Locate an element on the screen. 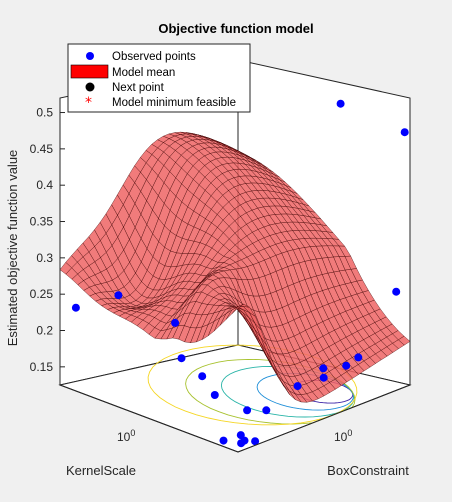  z-tick-label: 0.4 is located at coordinates (44, 185).